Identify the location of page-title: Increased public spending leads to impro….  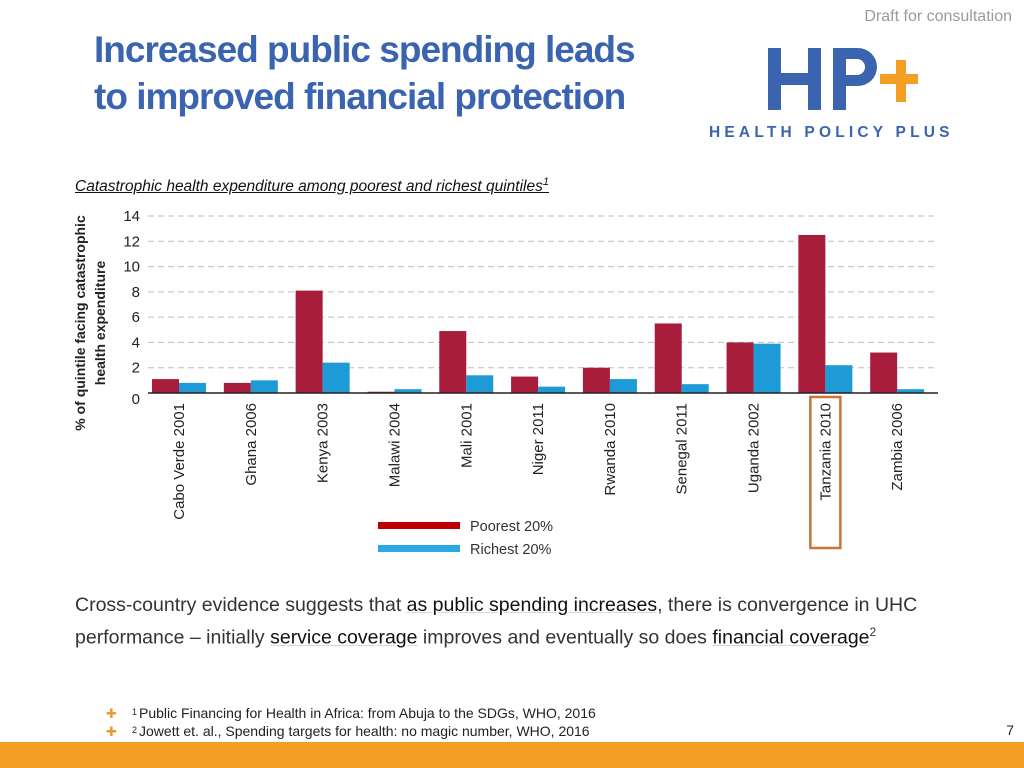
(365, 73).